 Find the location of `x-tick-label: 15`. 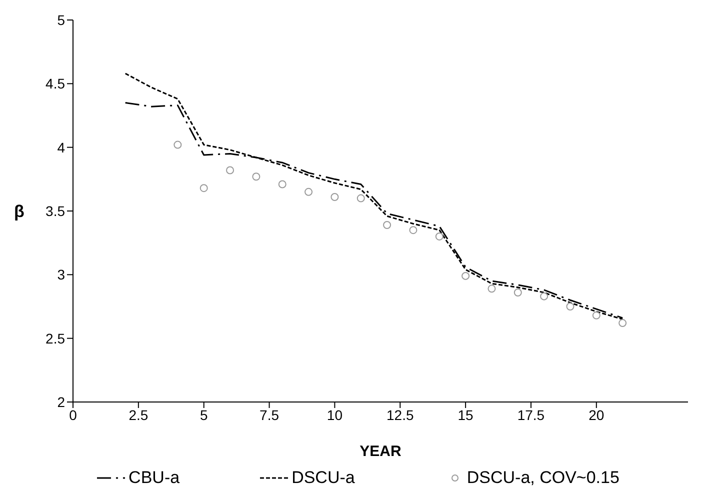

x-tick-label: 15 is located at coordinates (466, 414).